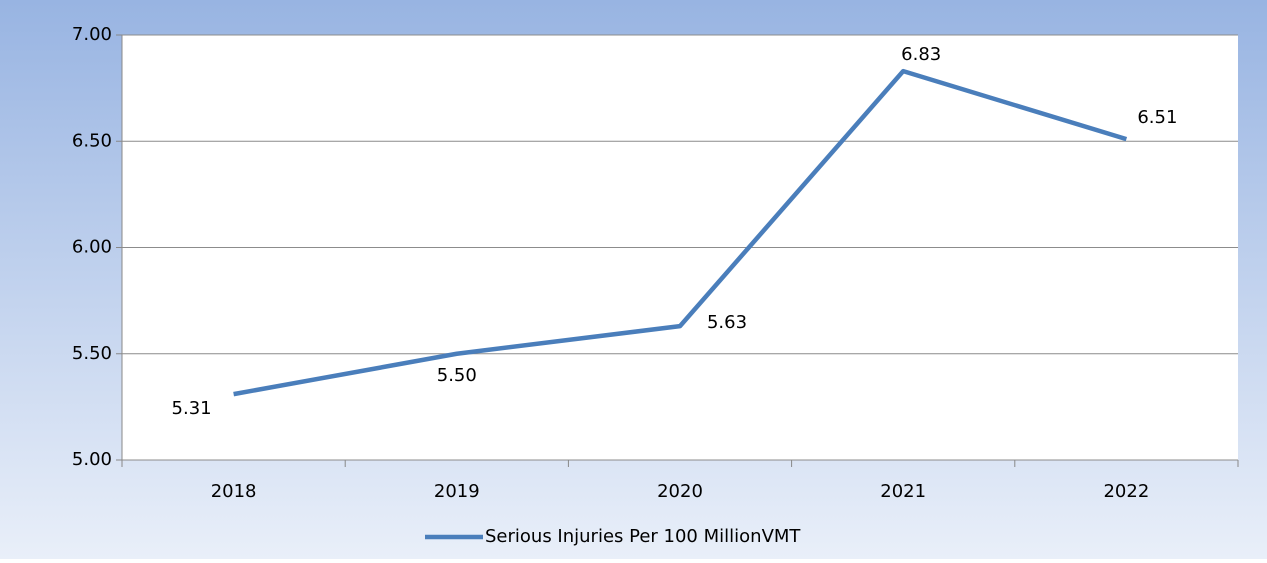 This screenshot has height=563, width=1267. What do you see at coordinates (1157, 117) in the screenshot?
I see `data-label: 6.51` at bounding box center [1157, 117].